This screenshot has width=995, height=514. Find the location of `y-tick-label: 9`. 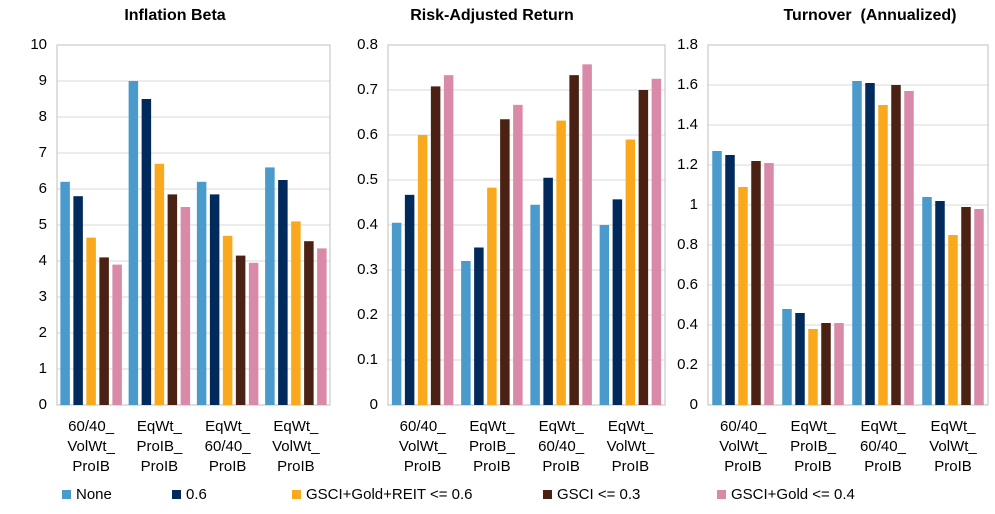

y-tick-label: 9 is located at coordinates (43, 80).